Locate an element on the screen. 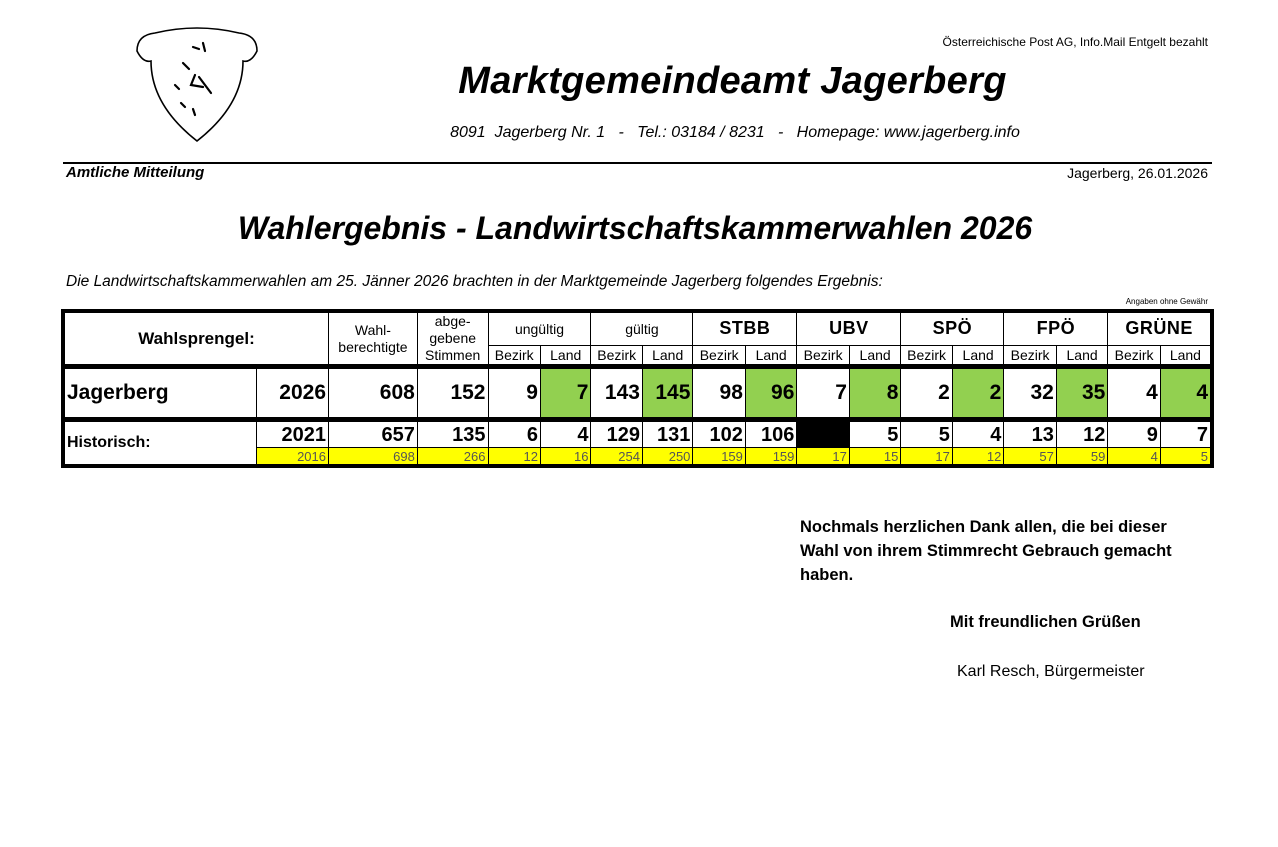 The image size is (1278, 847). historic-wahlberechtigte: 657 is located at coordinates (373, 434).